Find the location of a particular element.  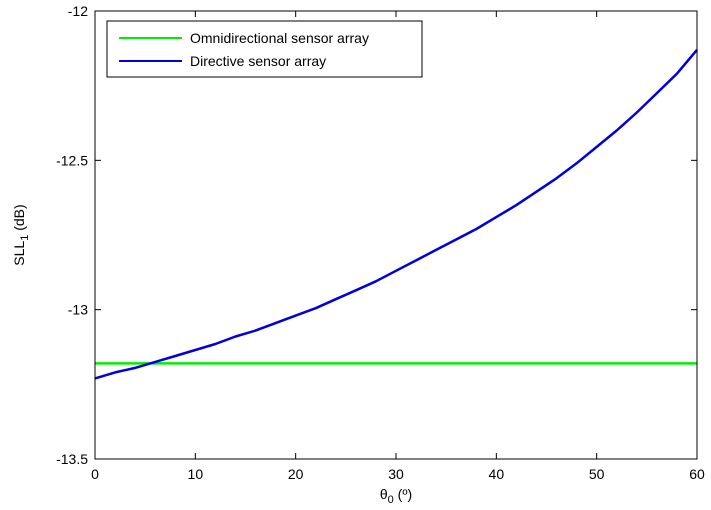

x-axis-label: θ0 (º) is located at coordinates (396, 496).